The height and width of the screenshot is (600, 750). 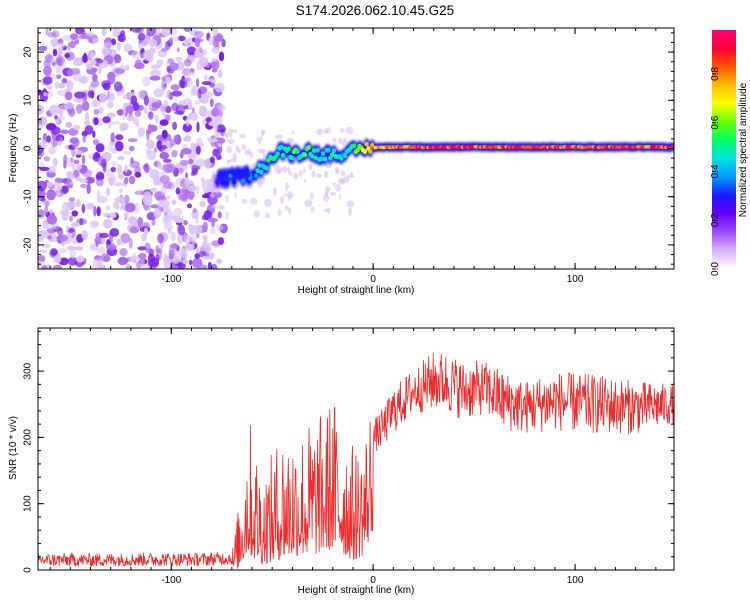 I want to click on spectrogram-signal, so click(x=444, y=164).